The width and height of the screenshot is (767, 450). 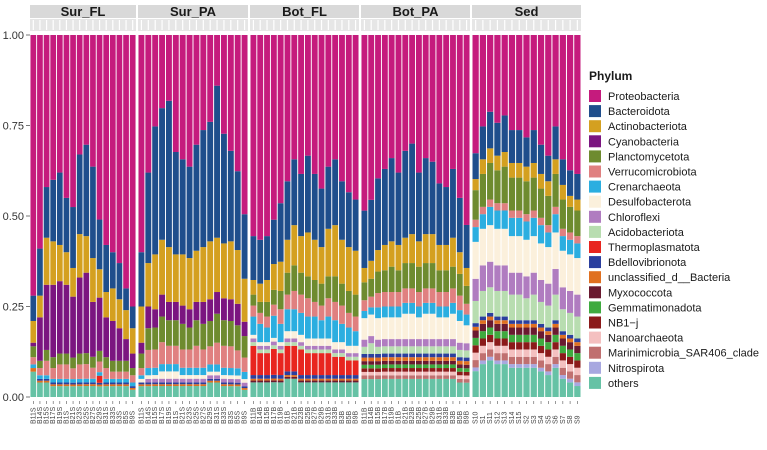 I want to click on x-tick-label: B23B, so click(x=412, y=415).